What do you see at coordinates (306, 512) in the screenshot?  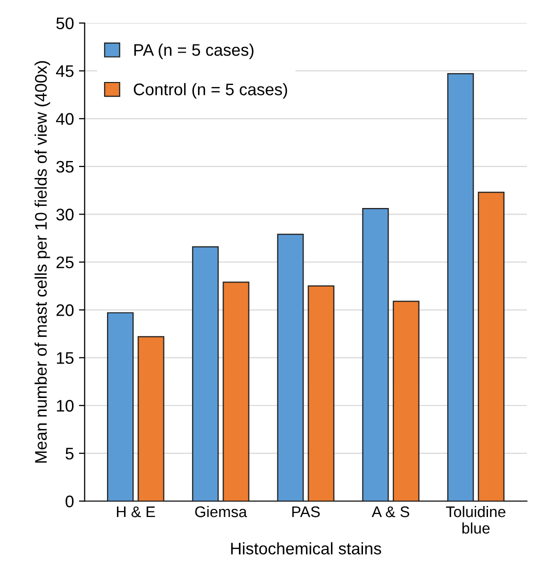 I see `x-tick-label: PAS` at bounding box center [306, 512].